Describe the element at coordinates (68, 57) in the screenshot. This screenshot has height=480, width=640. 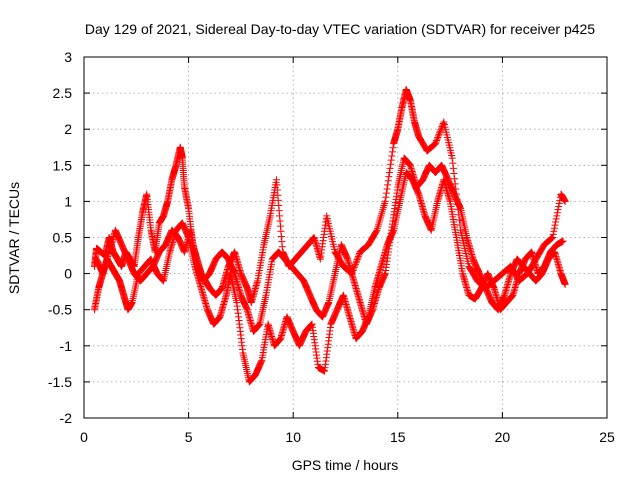
I see `y-tick-label: 3` at that location.